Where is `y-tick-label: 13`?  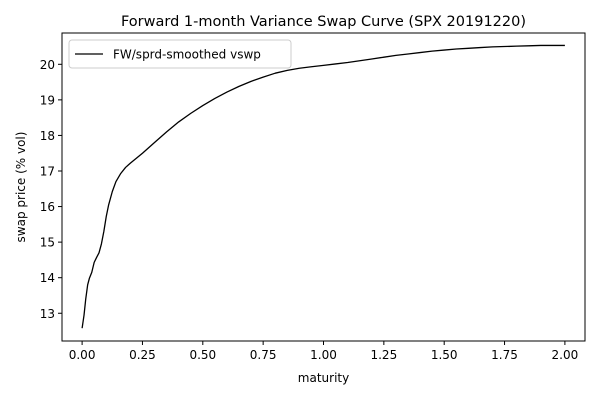 y-tick-label: 13 is located at coordinates (47, 314).